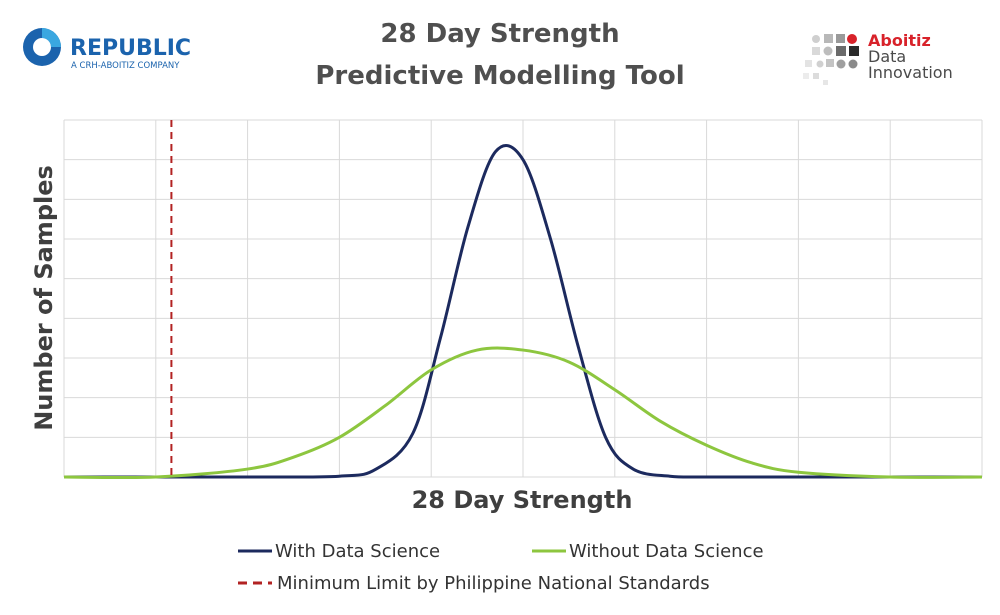 The height and width of the screenshot is (615, 1000). I want to click on republic-logo-tagline: A CRH-ABOITIZ COMPANY, so click(125, 66).